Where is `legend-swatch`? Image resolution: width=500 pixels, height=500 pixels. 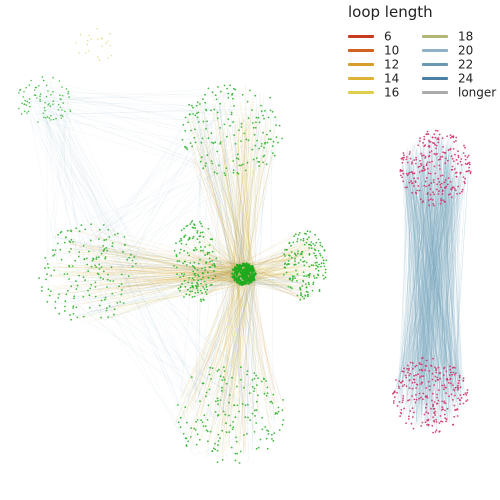
legend-swatch is located at coordinates (435, 78).